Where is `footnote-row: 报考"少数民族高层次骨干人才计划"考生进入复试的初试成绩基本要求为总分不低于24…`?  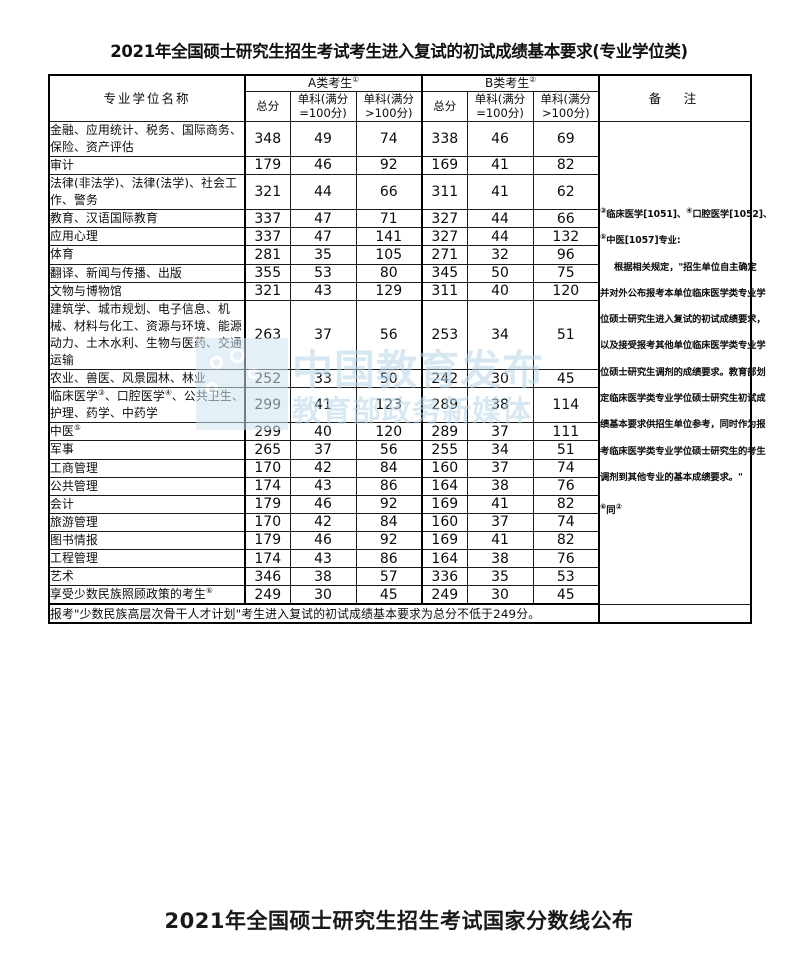
footnote-row: 报考"少数民族高层次骨干人才计划"考生进入复试的初试成绩基本要求为总分不低于24… is located at coordinates (399, 613).